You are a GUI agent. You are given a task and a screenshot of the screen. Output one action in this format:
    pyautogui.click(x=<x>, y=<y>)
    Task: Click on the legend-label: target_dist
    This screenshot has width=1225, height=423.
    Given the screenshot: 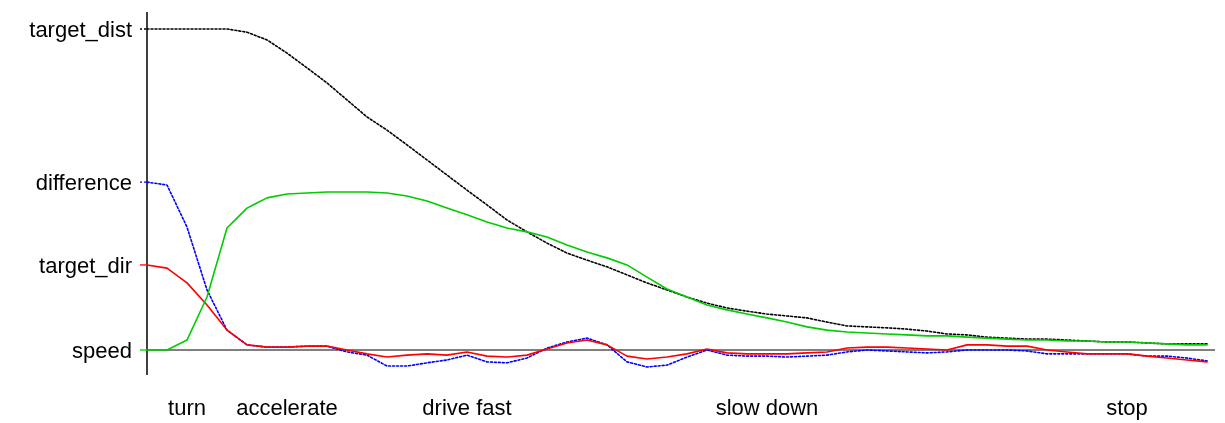 What is the action you would take?
    pyautogui.click(x=80, y=29)
    